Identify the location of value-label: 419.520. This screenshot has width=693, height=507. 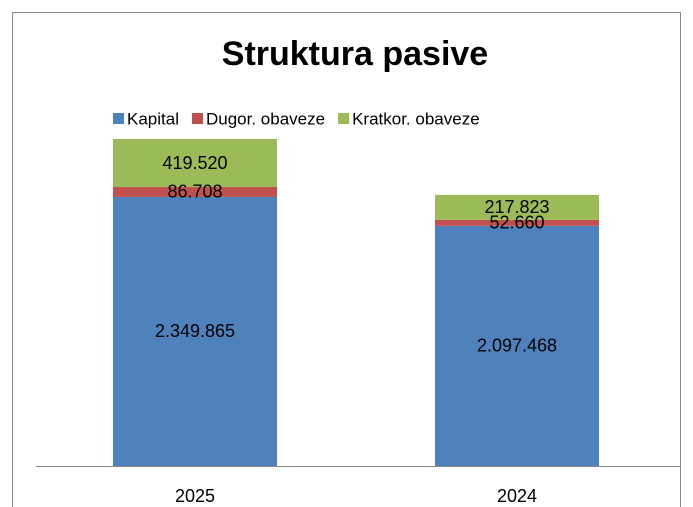
(194, 163).